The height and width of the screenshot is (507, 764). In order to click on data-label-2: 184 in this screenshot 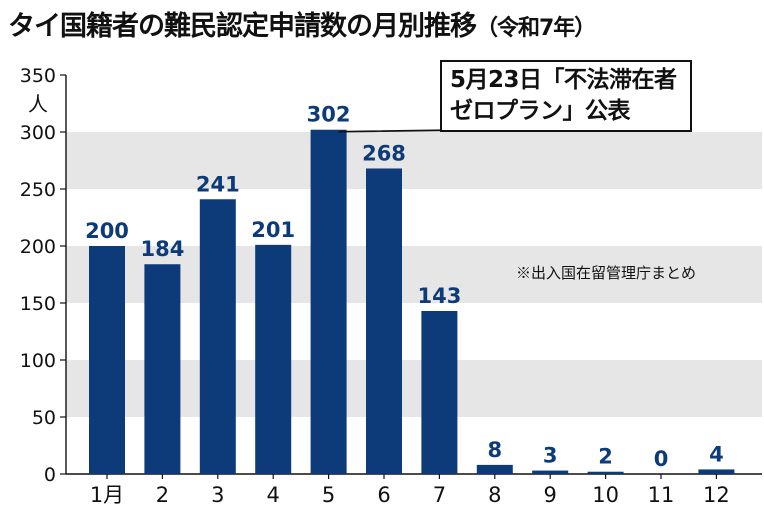, I will do `click(162, 249)`.